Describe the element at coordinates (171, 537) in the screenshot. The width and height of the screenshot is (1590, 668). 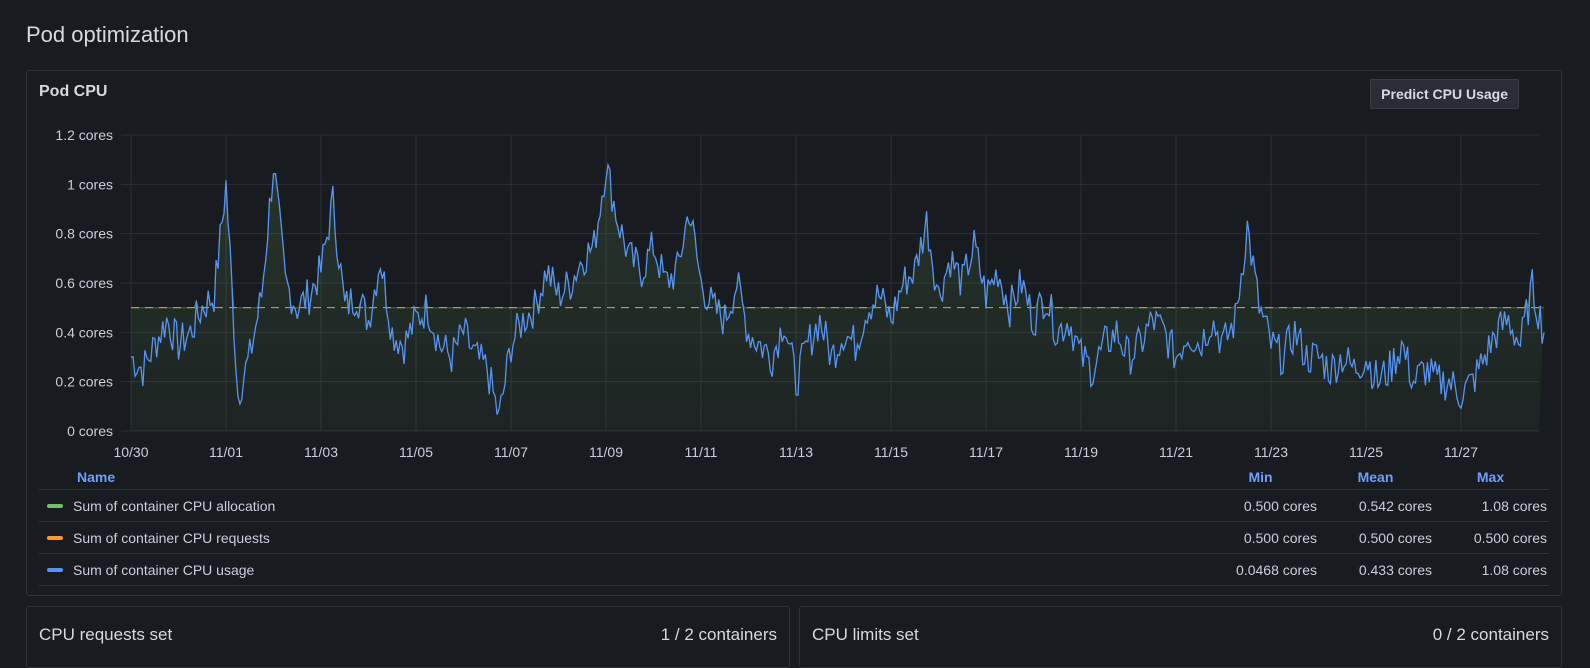
I see `series-name: Sum of container CPU requests` at that location.